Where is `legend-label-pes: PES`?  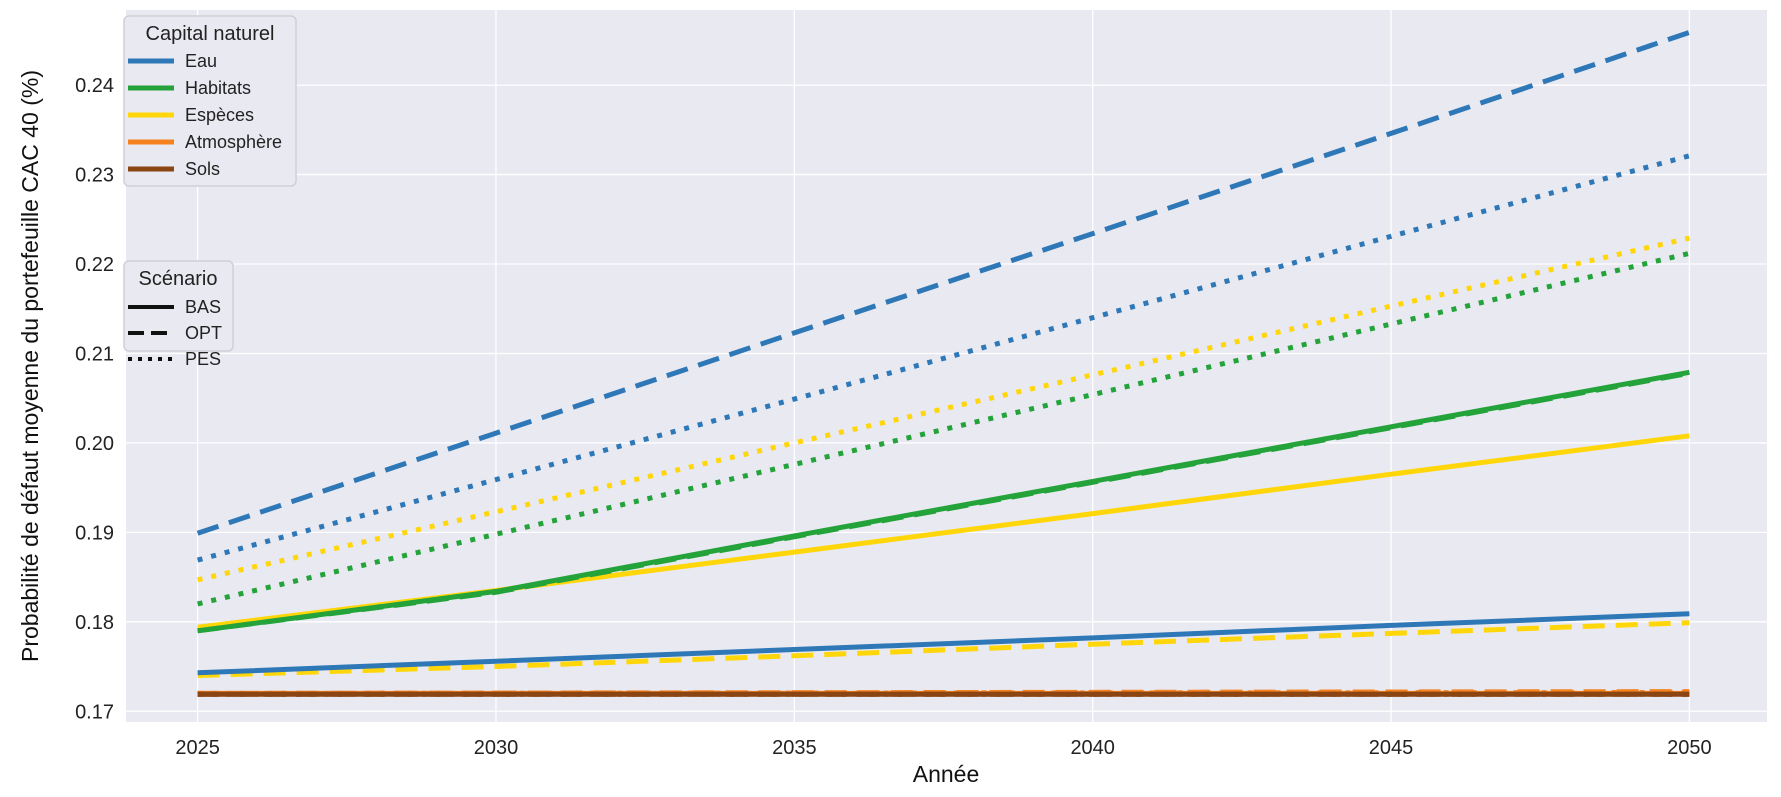 legend-label-pes: PES is located at coordinates (203, 359).